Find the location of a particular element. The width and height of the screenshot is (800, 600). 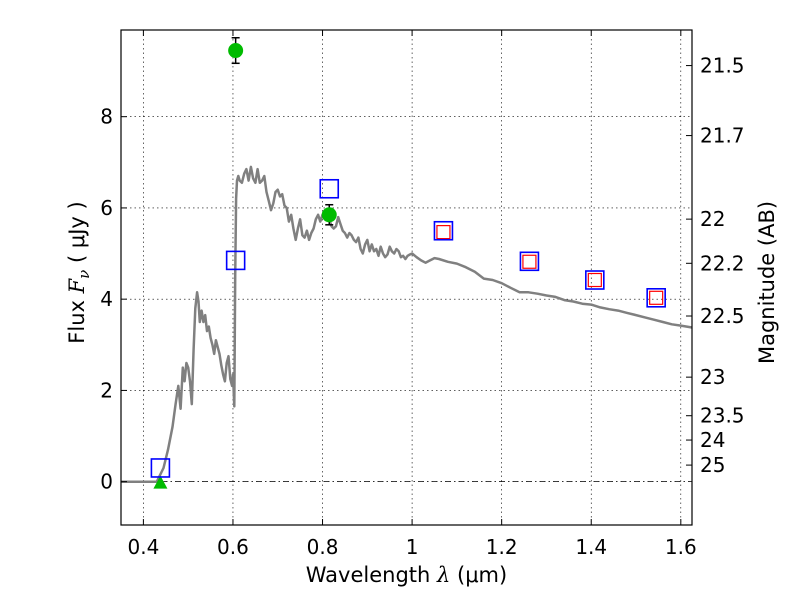

y2-tick-label: 25 is located at coordinates (712, 465).